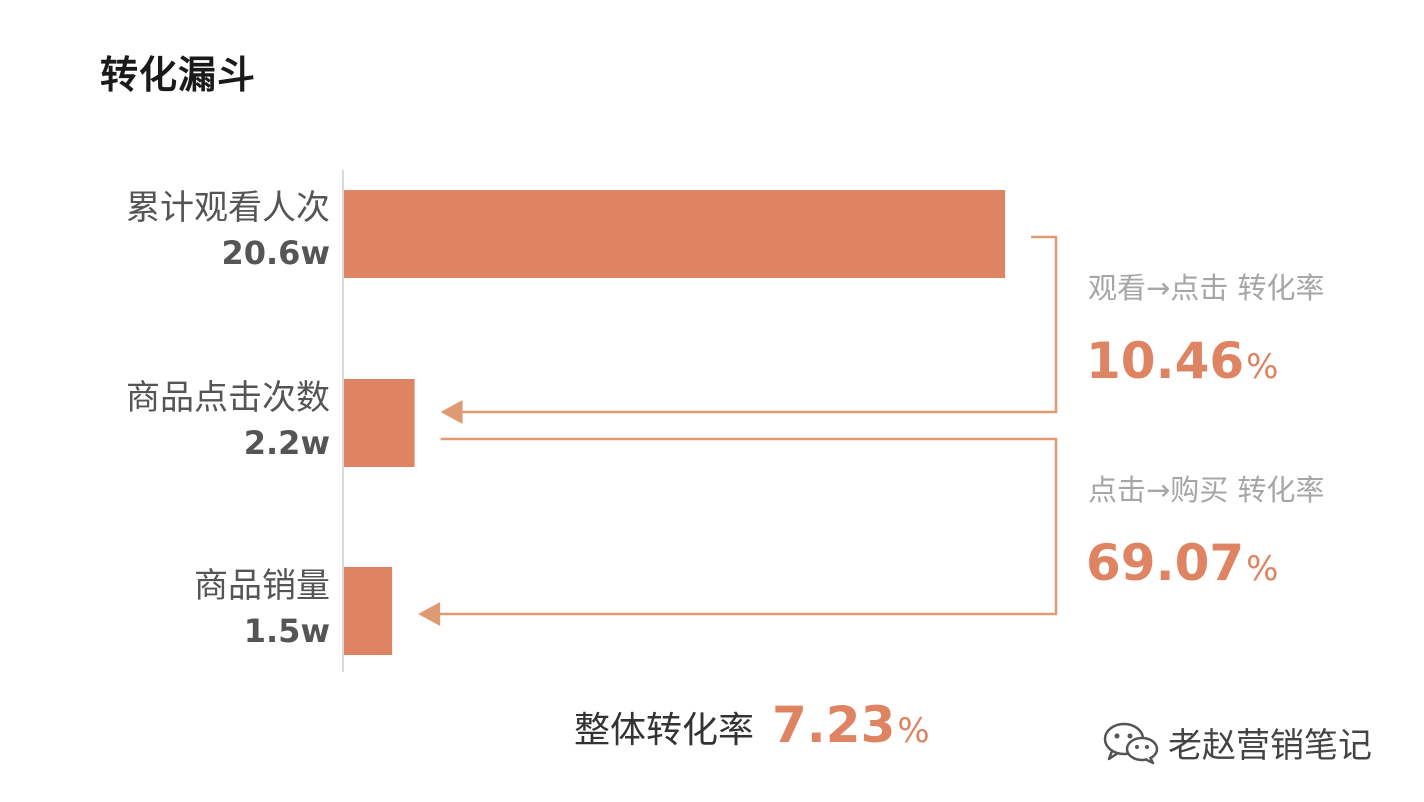  What do you see at coordinates (228, 398) in the screenshot?
I see `category-name: 商品点击次数` at bounding box center [228, 398].